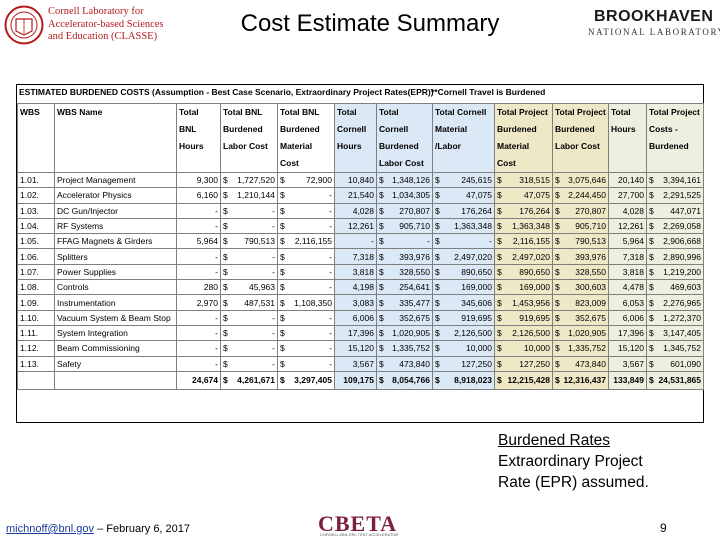  What do you see at coordinates (355, 256) in the screenshot?
I see `cell-cornell-hours: 7,318` at bounding box center [355, 256].